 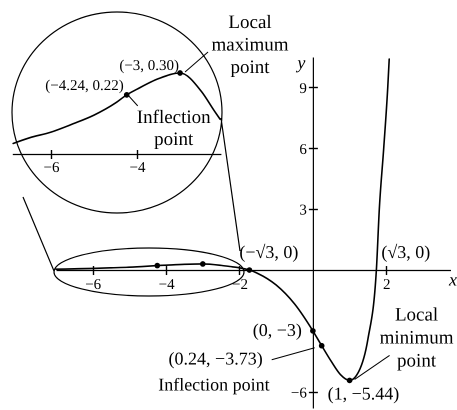 What do you see at coordinates (84, 86) in the screenshot?
I see `annotation: (−4.24, 0.22)` at bounding box center [84, 86].